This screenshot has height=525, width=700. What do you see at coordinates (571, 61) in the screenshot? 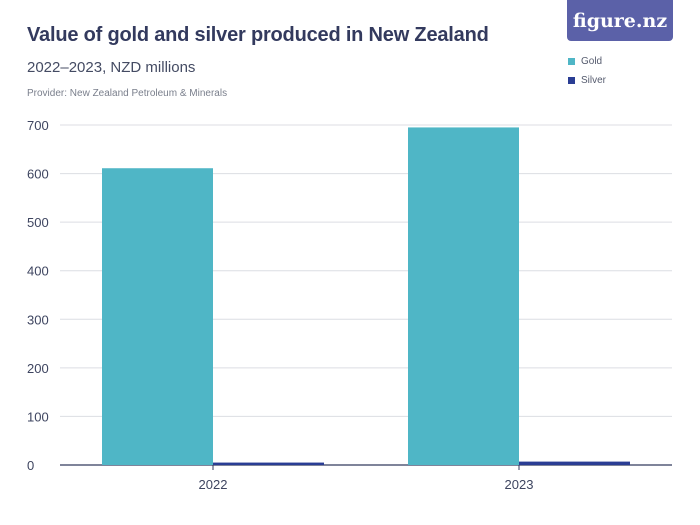
I see `legend-swatch-gold` at bounding box center [571, 61].